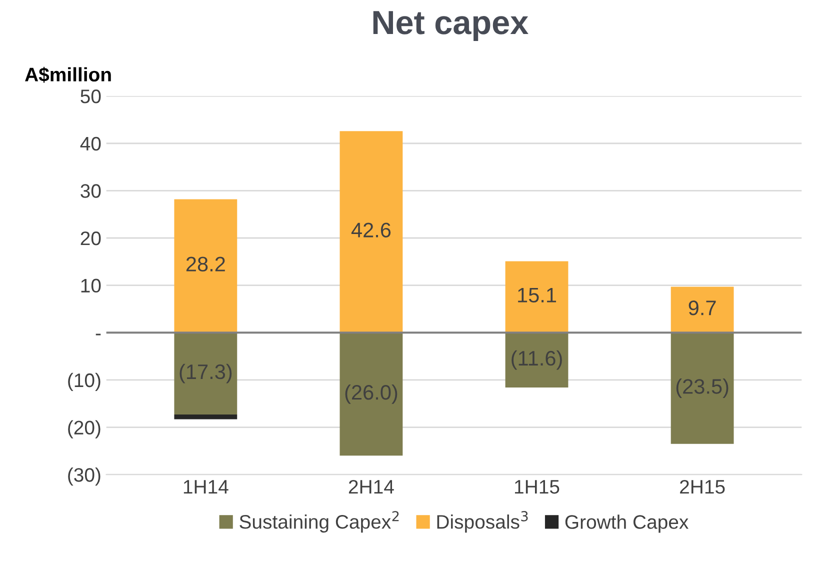 Image resolution: width=818 pixels, height=565 pixels. What do you see at coordinates (90, 238) in the screenshot?
I see `y-tick-label: 20` at bounding box center [90, 238].